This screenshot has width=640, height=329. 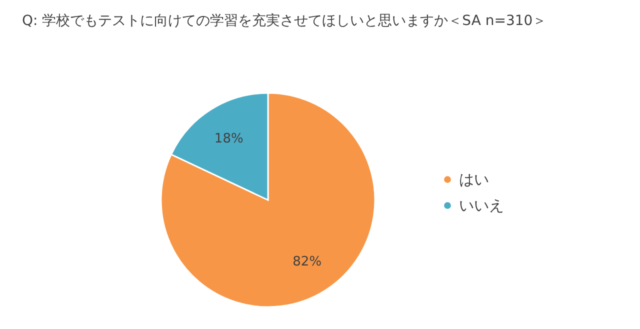 I want to click on data-label: 18%, so click(x=229, y=138).